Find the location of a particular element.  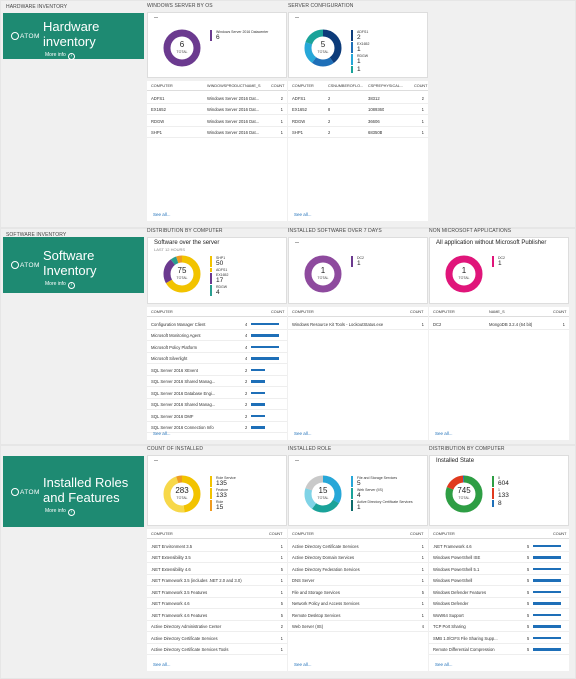

donut-chart: 6 TOTAL is located at coordinates (182, 48).